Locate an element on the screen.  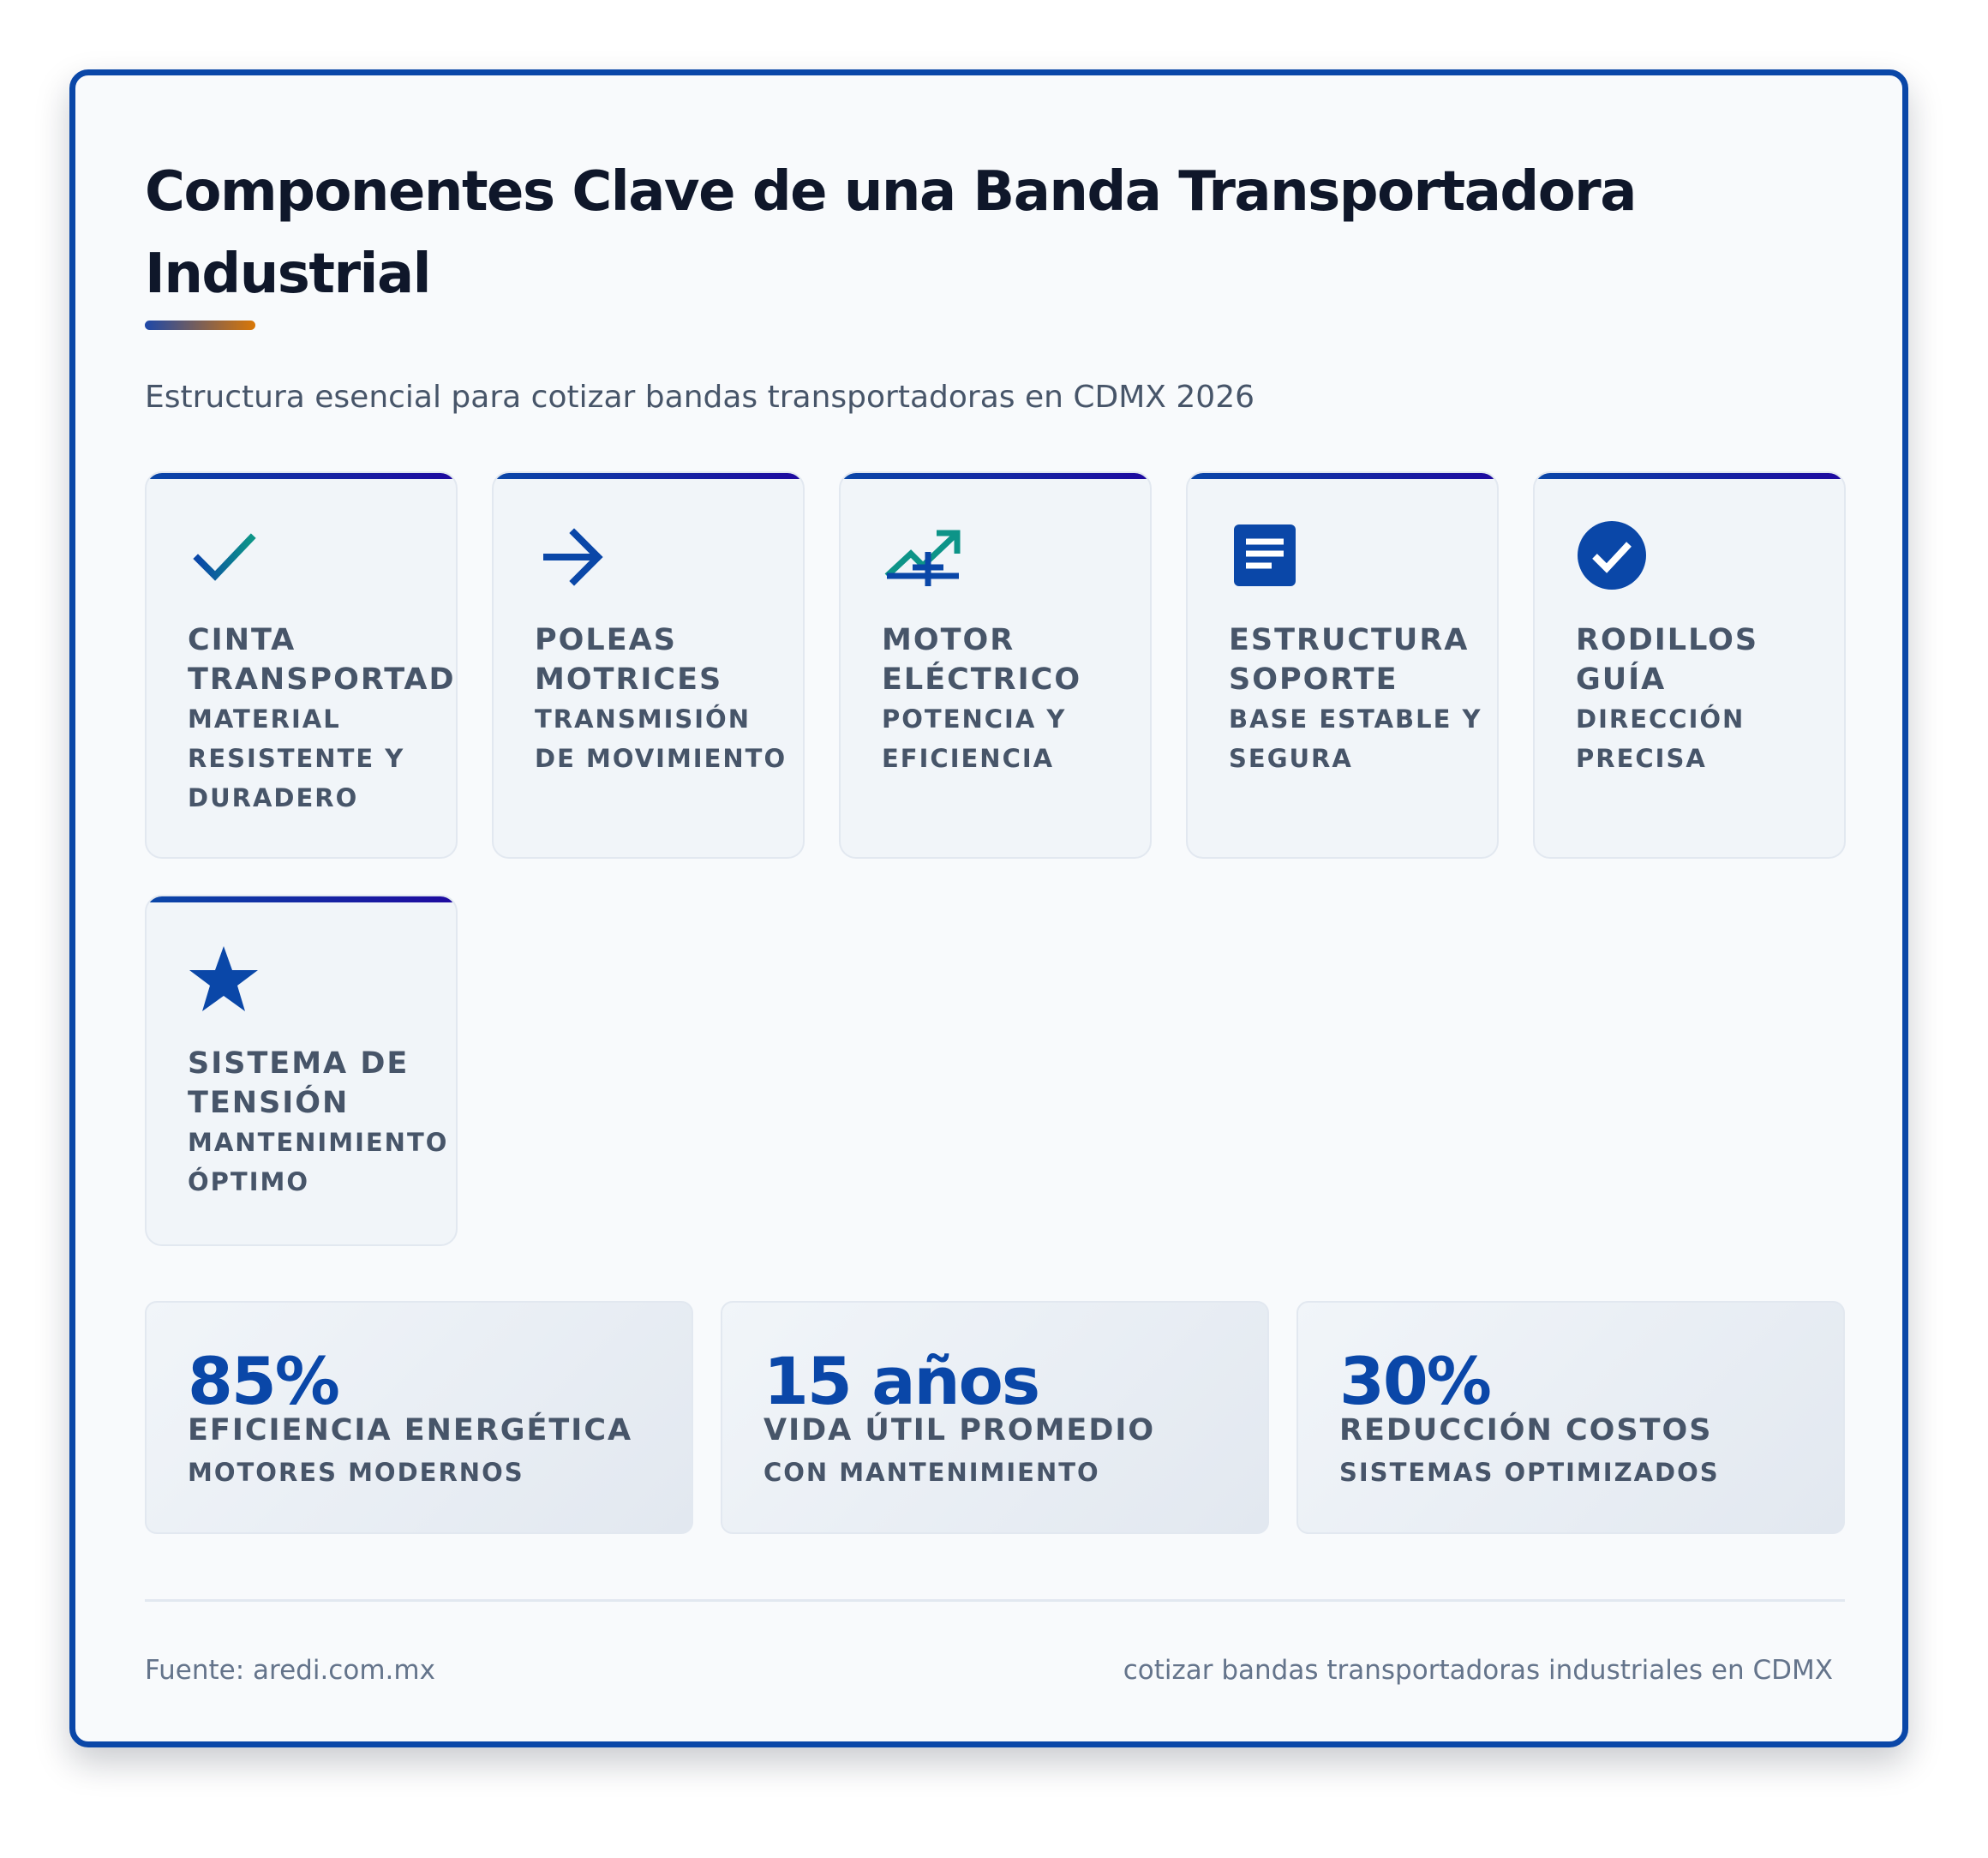
component-desc: Potencia y eficiencia is located at coordinates (974, 738).